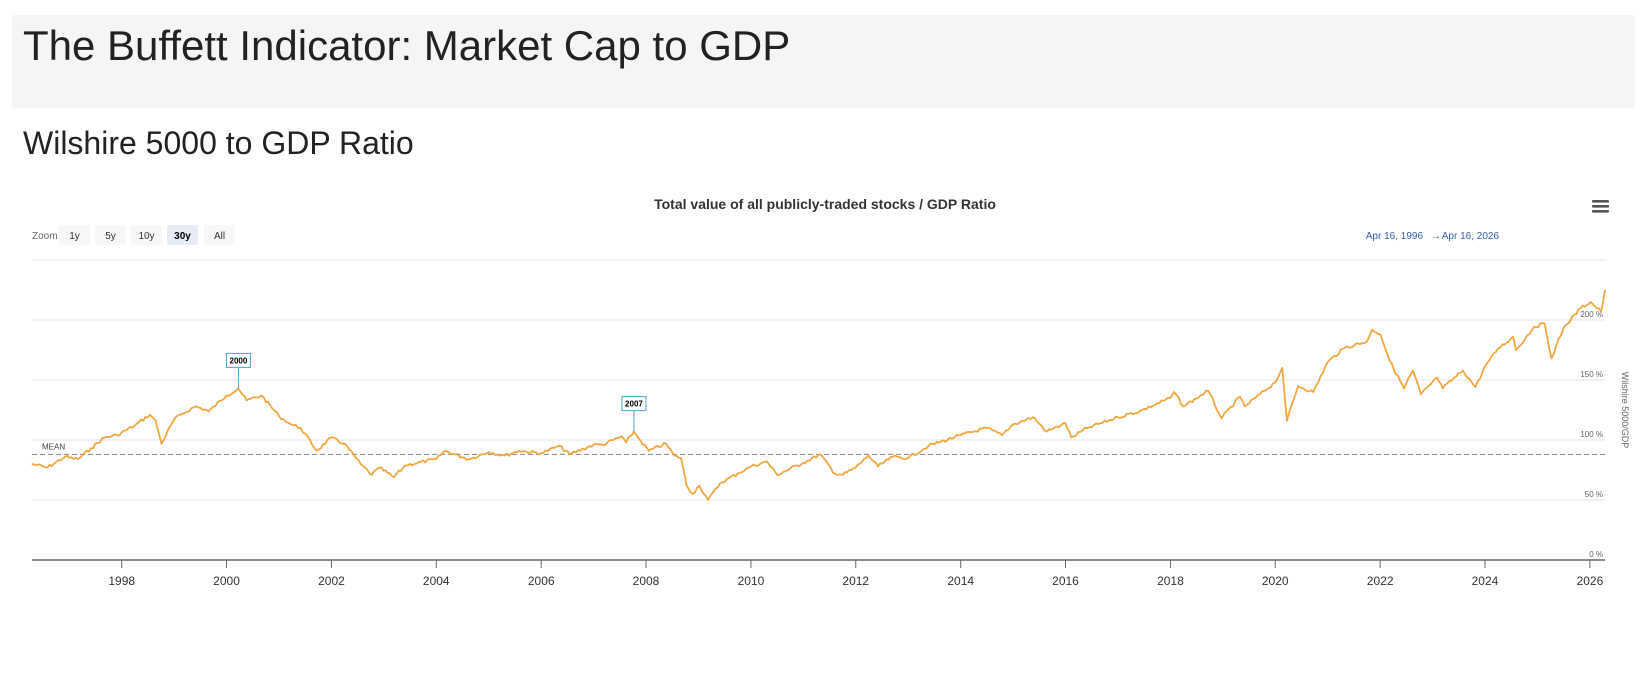  Describe the element at coordinates (238, 370) in the screenshot. I see `flag-2000: 2000` at that location.